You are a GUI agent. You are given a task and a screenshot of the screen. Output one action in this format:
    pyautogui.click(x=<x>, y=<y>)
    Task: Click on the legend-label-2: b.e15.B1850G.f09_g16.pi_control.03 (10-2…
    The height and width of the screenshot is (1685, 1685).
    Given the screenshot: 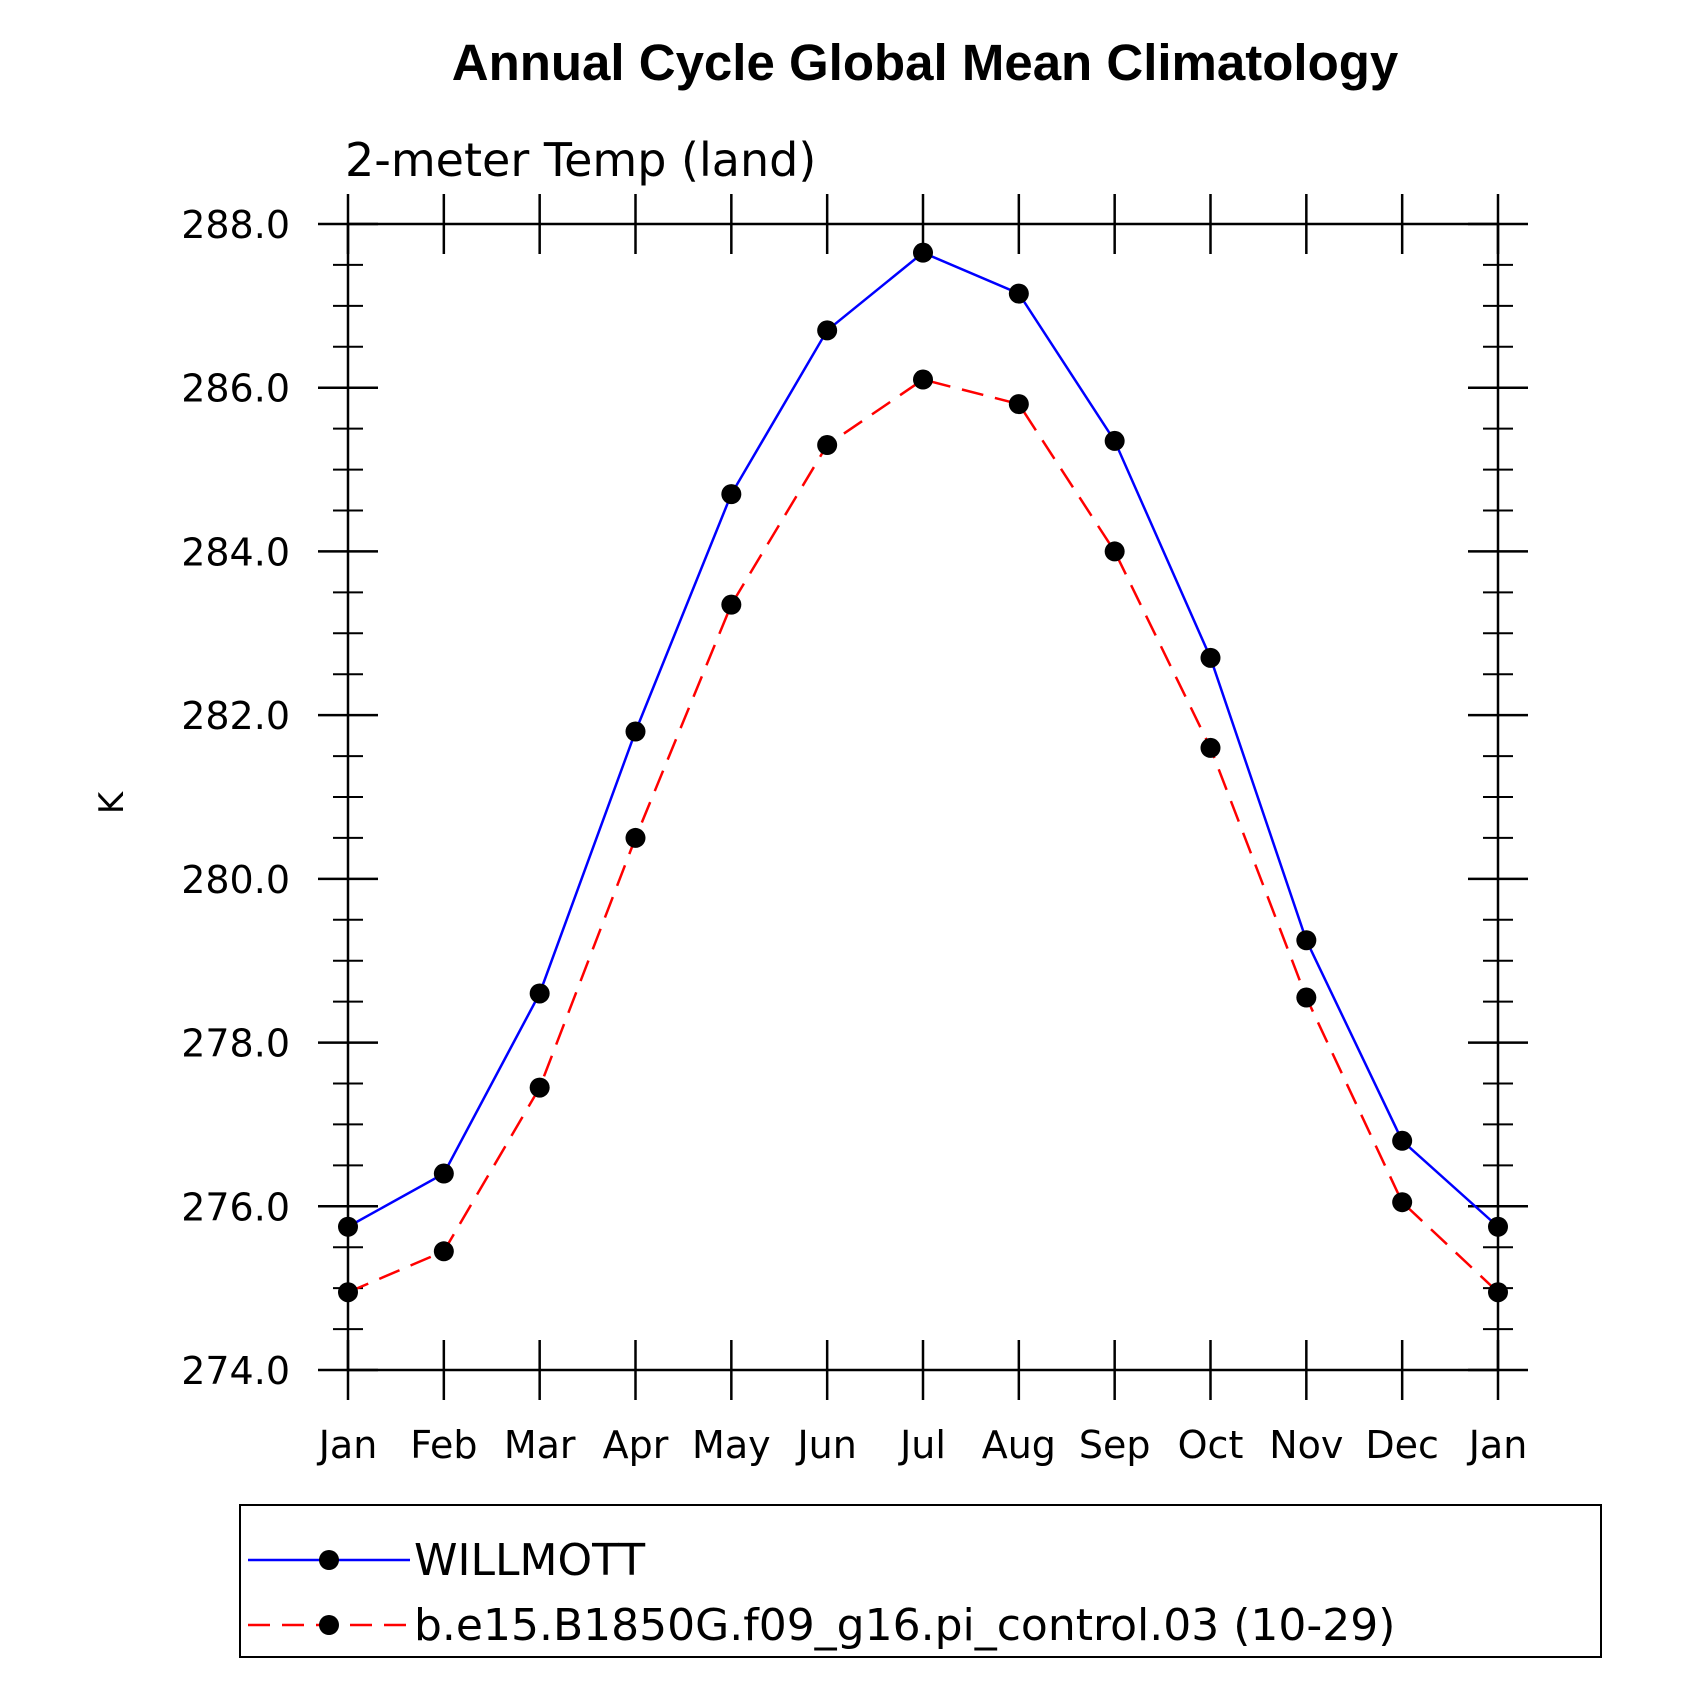 What is the action you would take?
    pyautogui.click(x=904, y=1625)
    